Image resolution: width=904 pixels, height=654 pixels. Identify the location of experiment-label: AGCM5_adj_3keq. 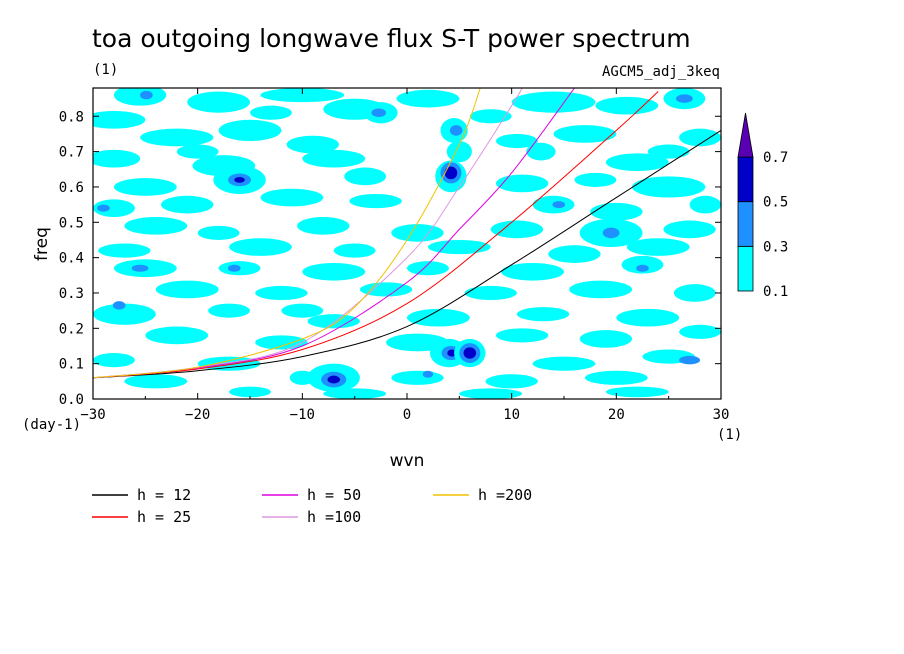
(661, 72).